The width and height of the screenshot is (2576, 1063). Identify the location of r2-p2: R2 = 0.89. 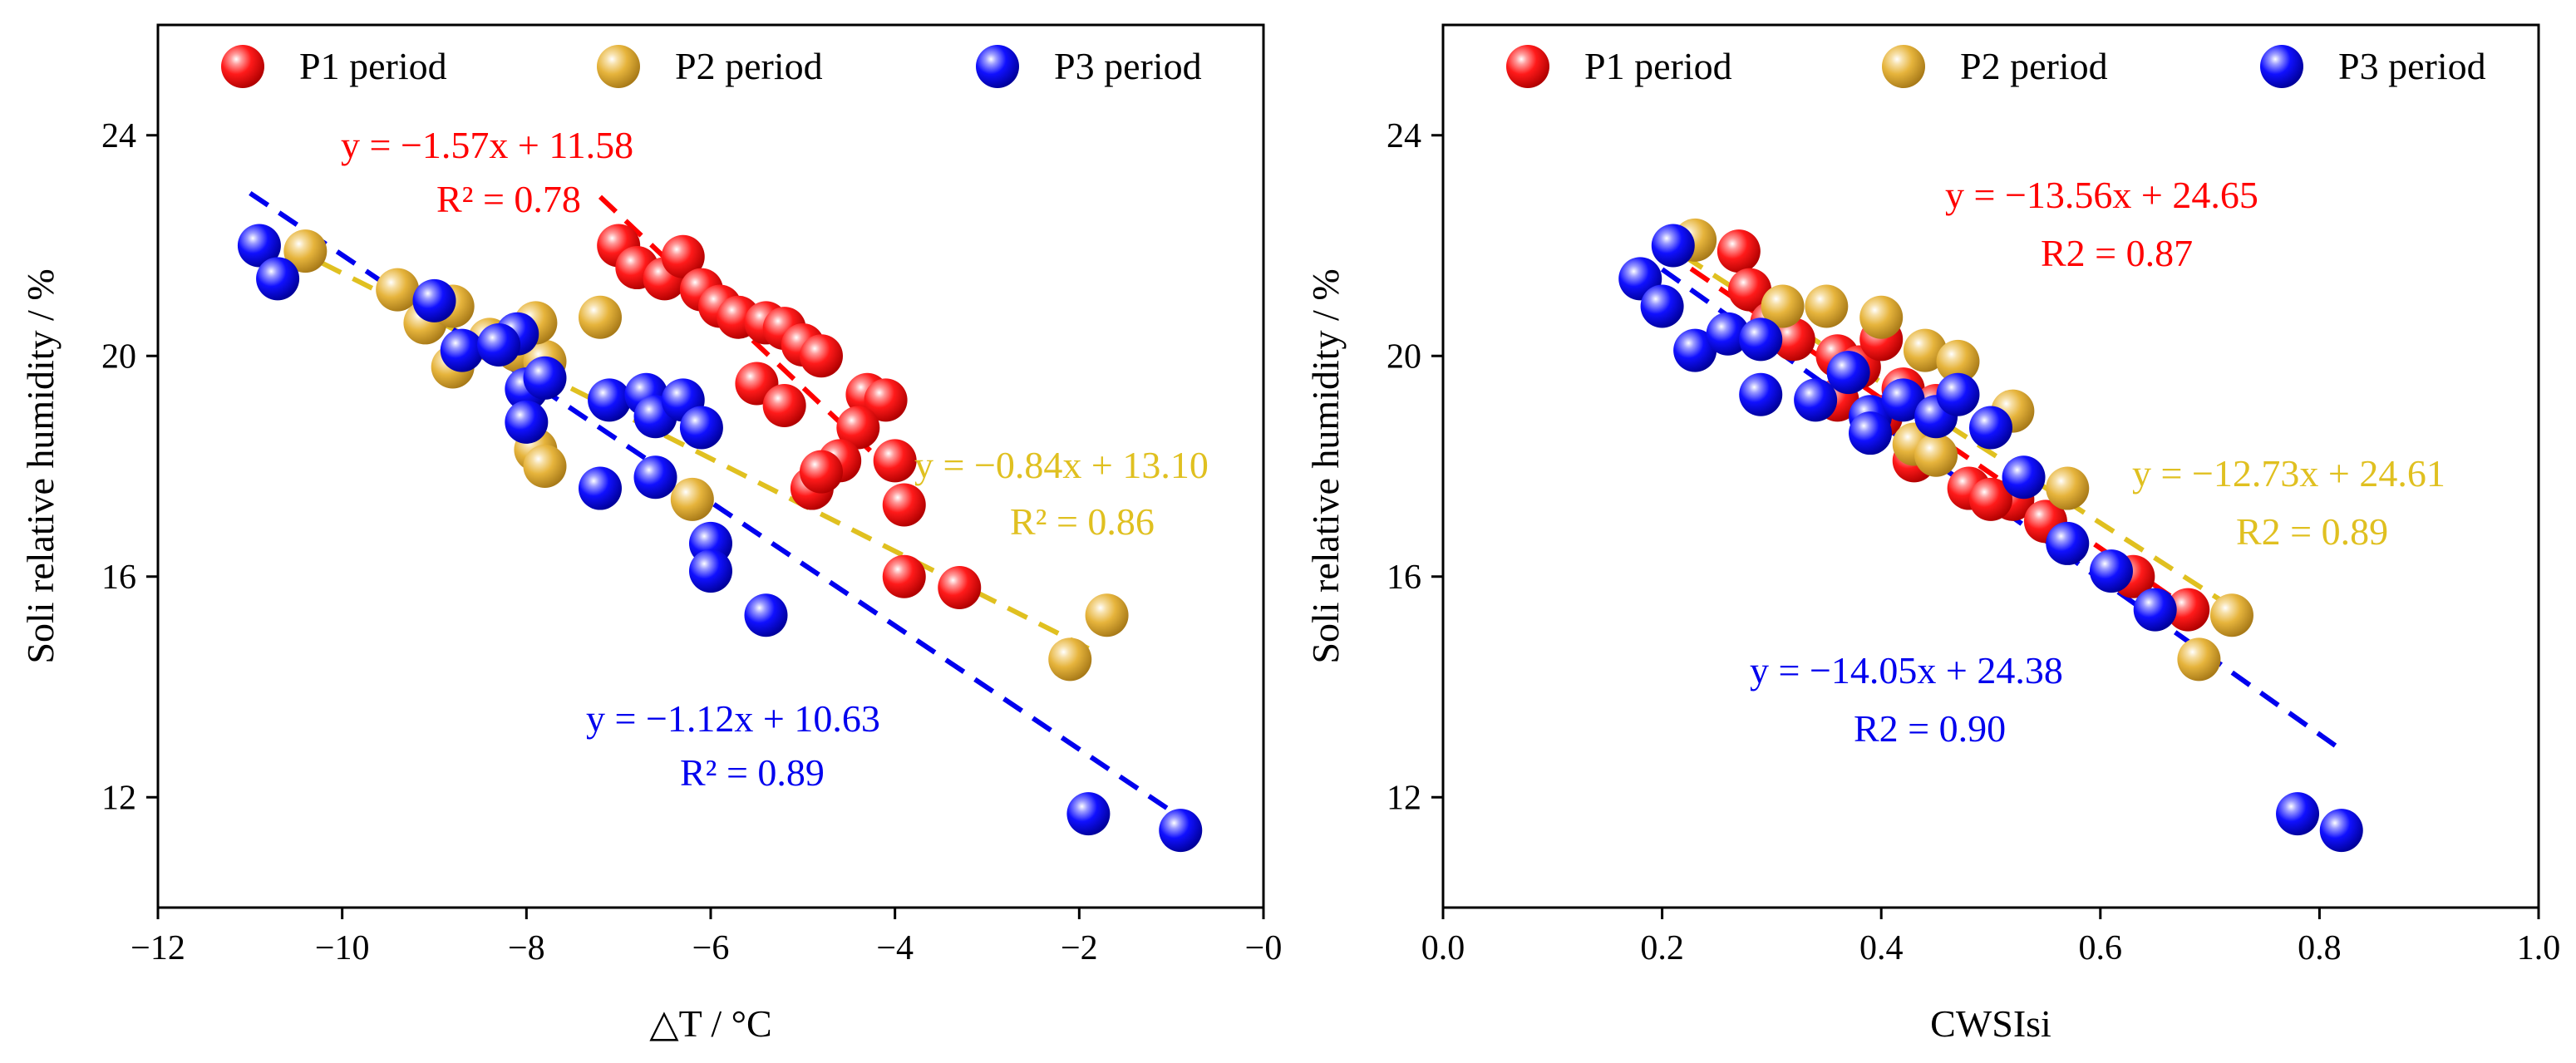
(2312, 531).